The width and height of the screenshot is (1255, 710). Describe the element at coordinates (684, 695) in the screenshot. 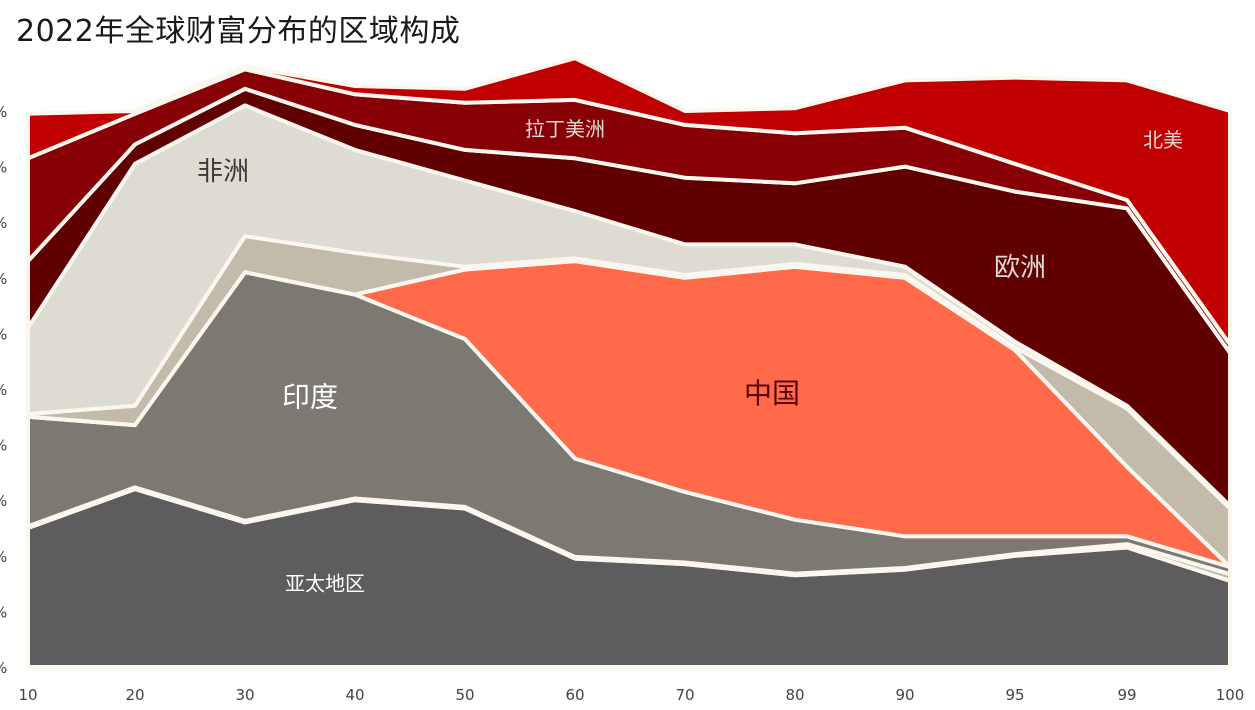

I see `x-tick-70: 70` at that location.